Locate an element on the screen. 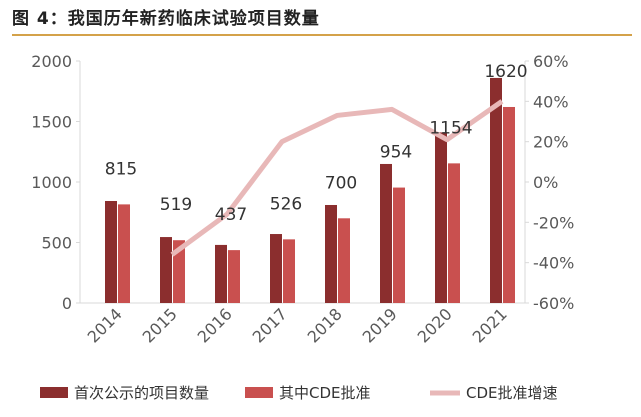 Image resolution: width=641 pixels, height=417 pixels. left-tick-label: 0 is located at coordinates (67, 303).